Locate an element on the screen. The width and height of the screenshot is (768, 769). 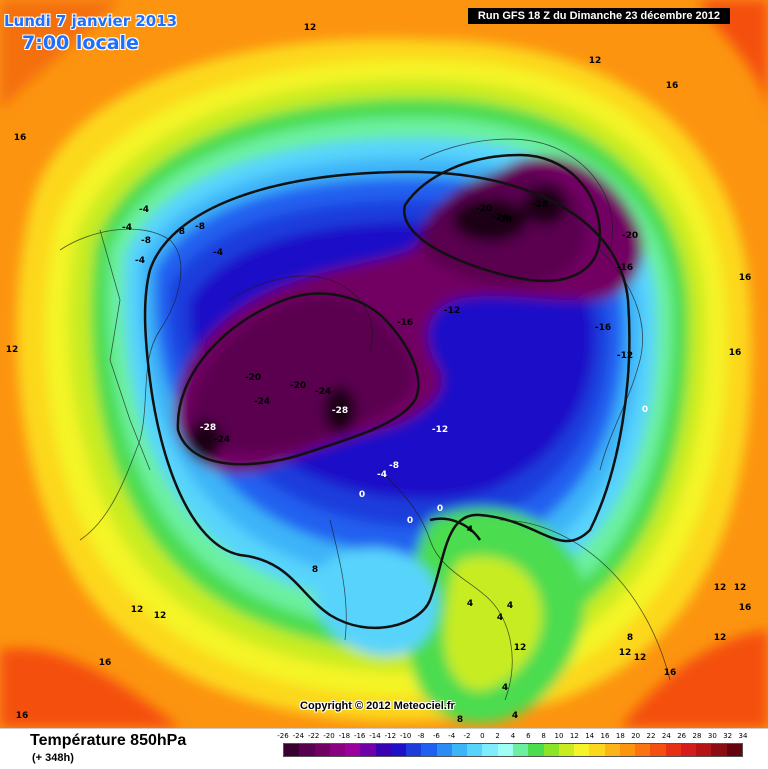
valid-date: Lundi 7 janvier 2013 is located at coordinates (91, 21).